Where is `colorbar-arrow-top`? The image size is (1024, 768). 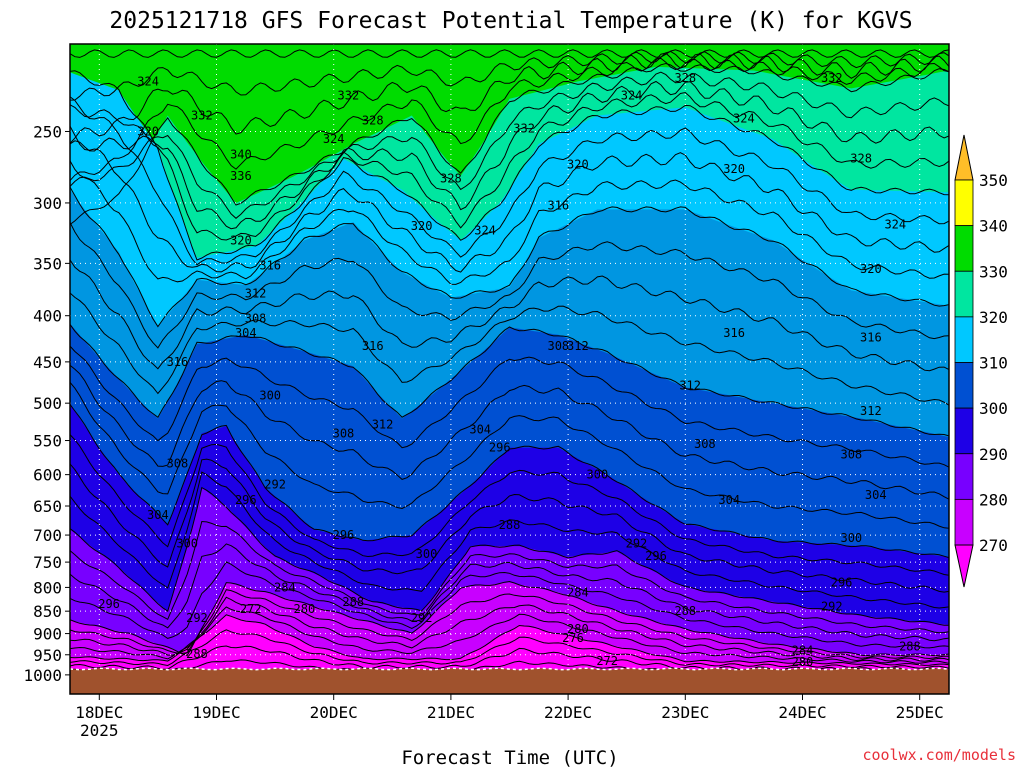
colorbar-arrow-top is located at coordinates (964, 157).